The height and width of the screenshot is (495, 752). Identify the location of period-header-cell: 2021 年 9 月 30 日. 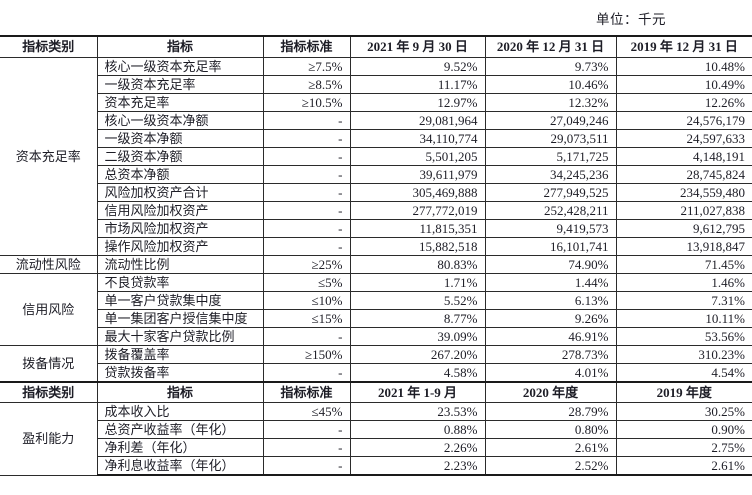
(418, 46).